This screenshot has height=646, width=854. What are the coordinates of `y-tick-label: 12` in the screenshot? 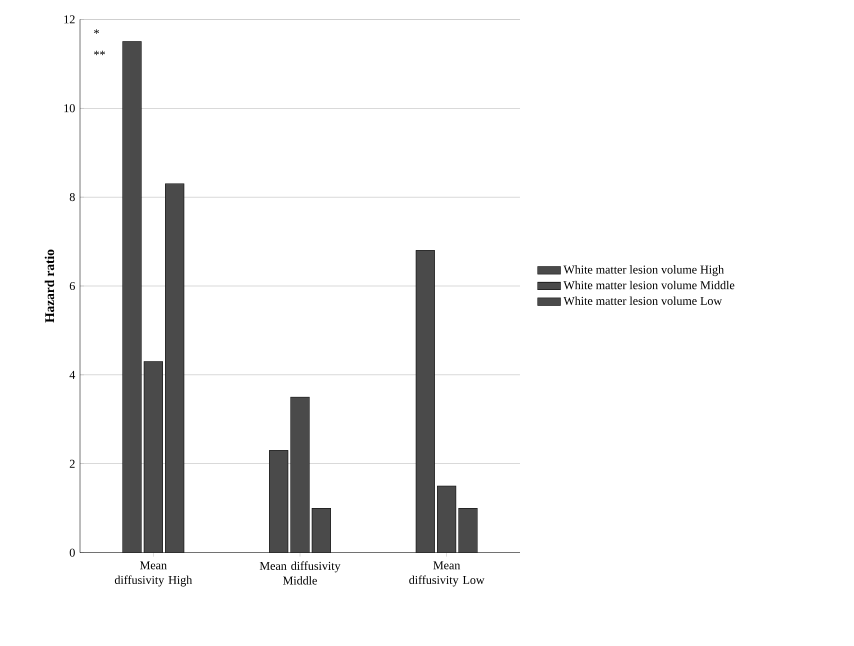 It's located at (69, 19).